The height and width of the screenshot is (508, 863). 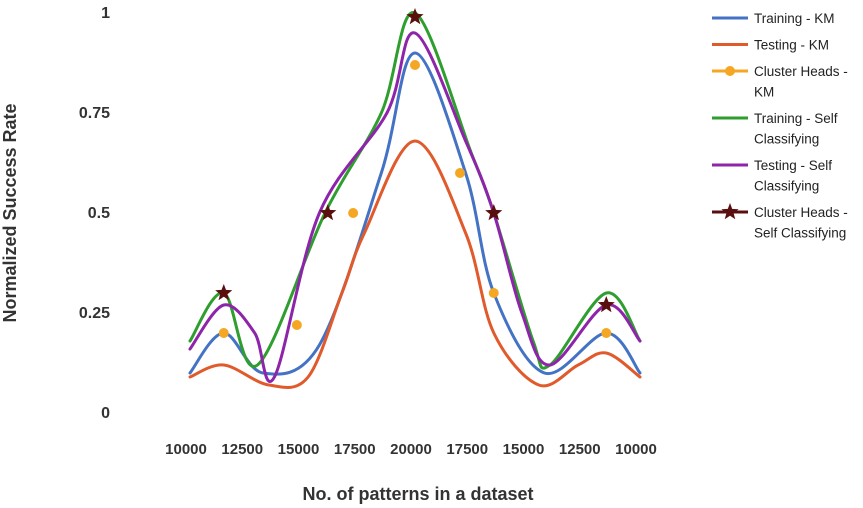 I want to click on legend-label: Training - Self, so click(x=796, y=118).